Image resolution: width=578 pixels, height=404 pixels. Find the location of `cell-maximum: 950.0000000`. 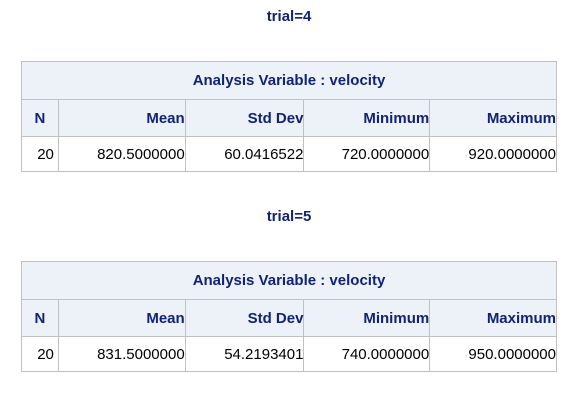

cell-maximum: 950.0000000 is located at coordinates (493, 354).